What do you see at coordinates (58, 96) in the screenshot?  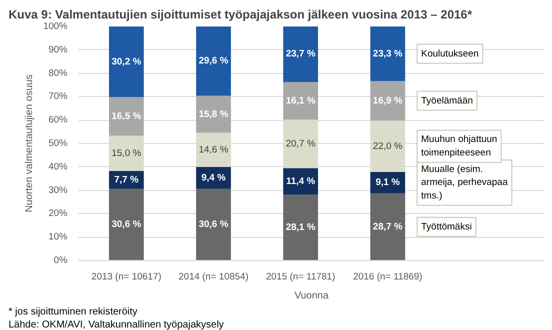 I see `y-tick-label: 70%` at bounding box center [58, 96].